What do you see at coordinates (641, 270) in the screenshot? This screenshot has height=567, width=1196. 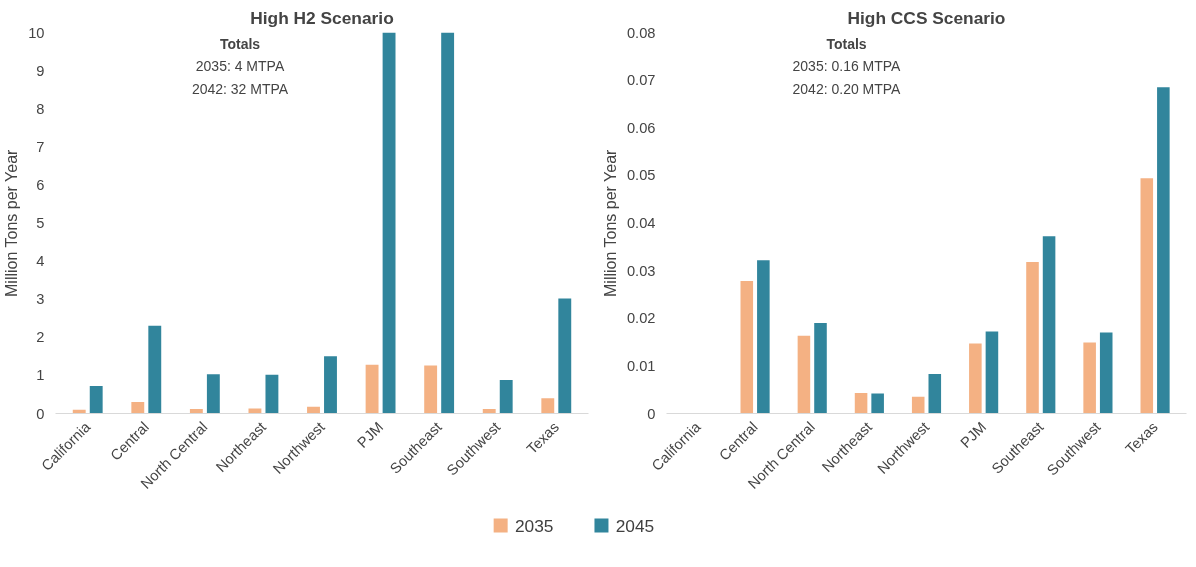 I see `y-tick-label: 0.03` at bounding box center [641, 270].